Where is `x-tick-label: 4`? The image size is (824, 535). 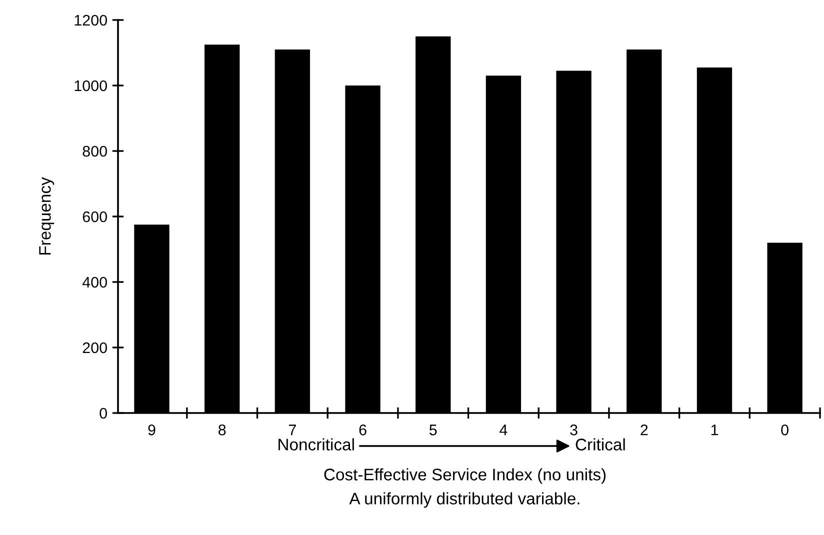 x-tick-label: 4 is located at coordinates (504, 430).